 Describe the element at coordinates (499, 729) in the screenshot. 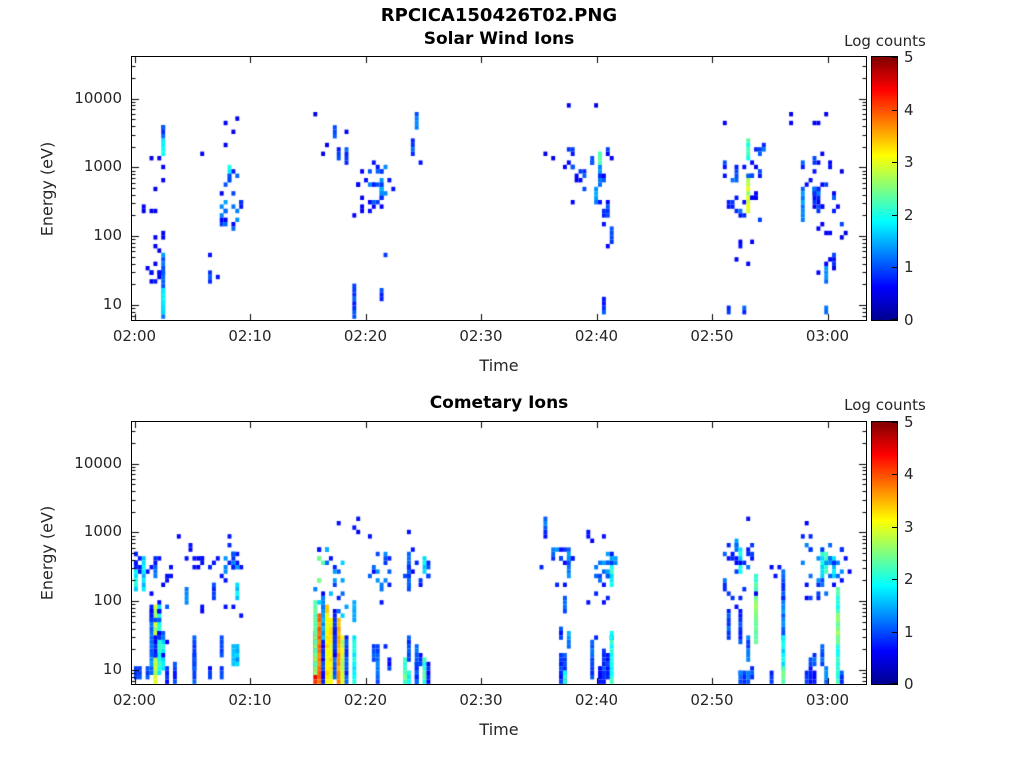

I see `x-axis-label-bottom: Time` at that location.